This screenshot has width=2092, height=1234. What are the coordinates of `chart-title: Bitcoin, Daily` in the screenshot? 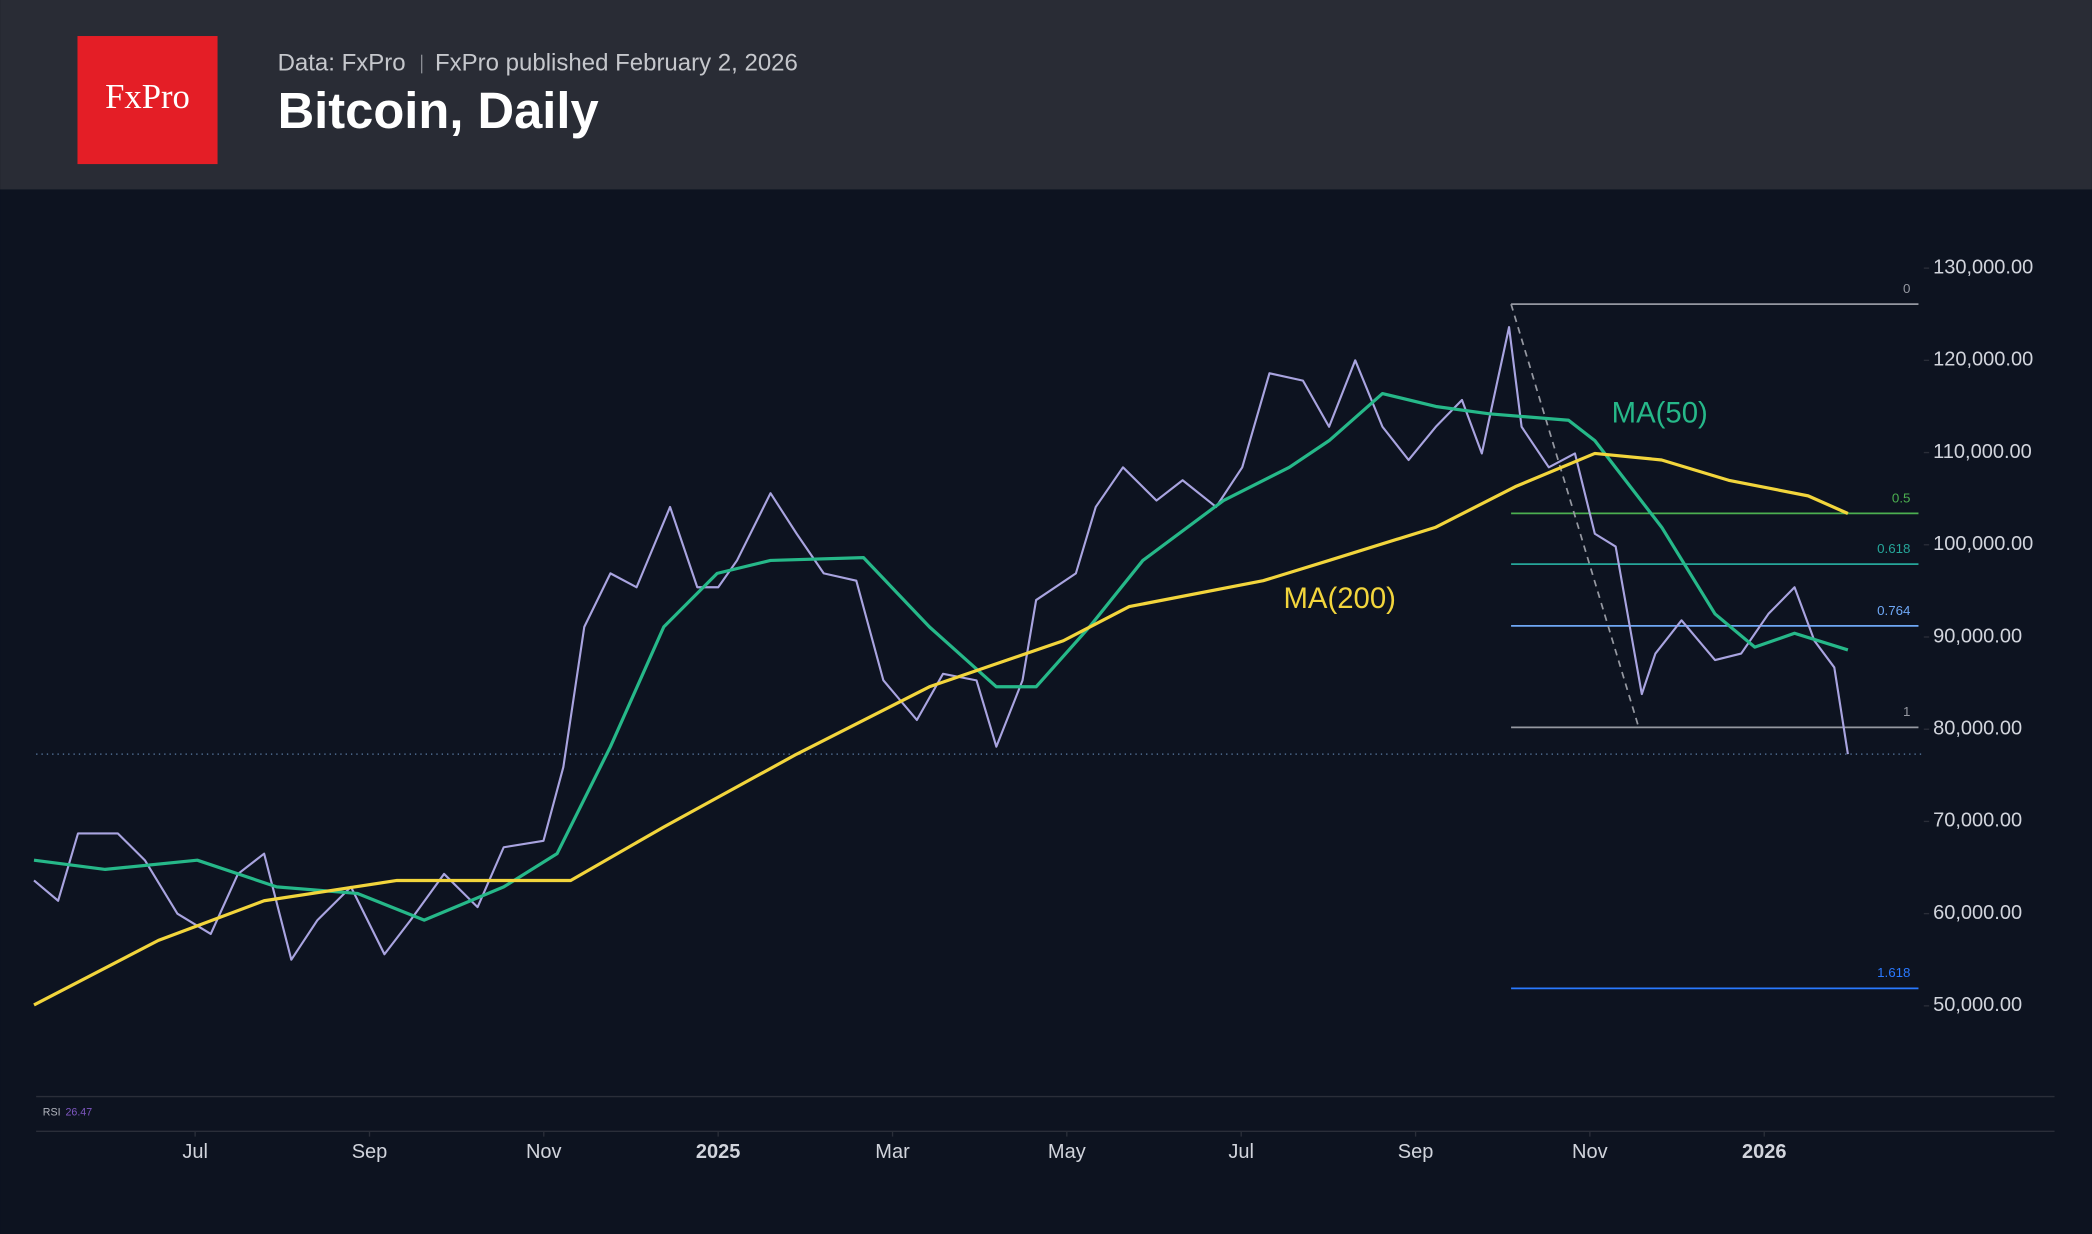 It's located at (438, 110).